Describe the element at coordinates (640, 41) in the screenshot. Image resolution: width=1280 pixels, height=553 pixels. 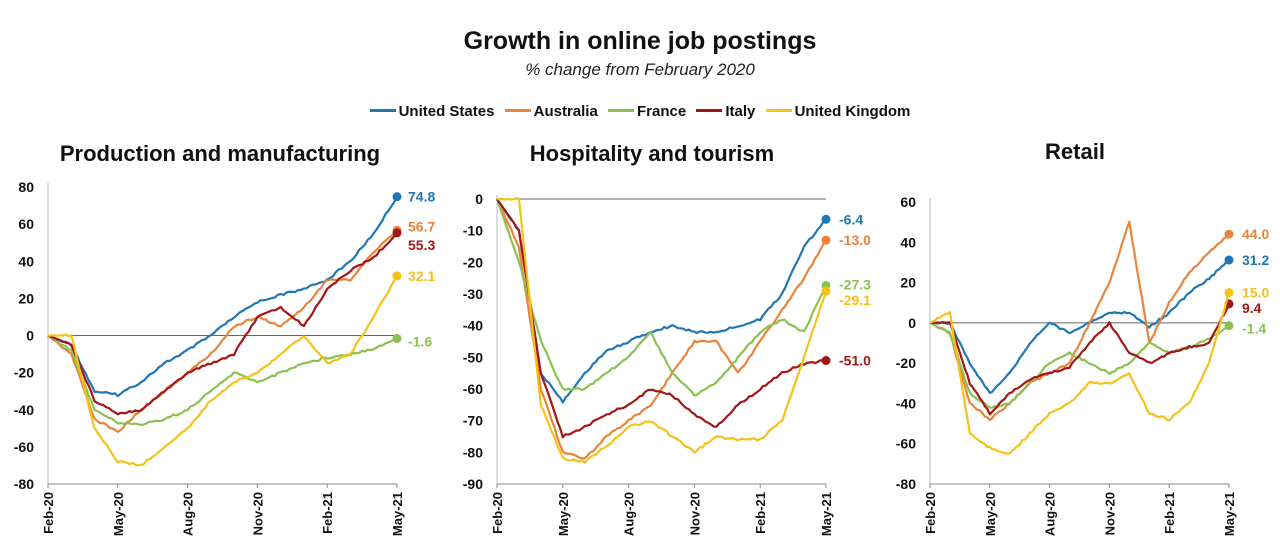
I see `chart-title: Growth in online job postings` at that location.